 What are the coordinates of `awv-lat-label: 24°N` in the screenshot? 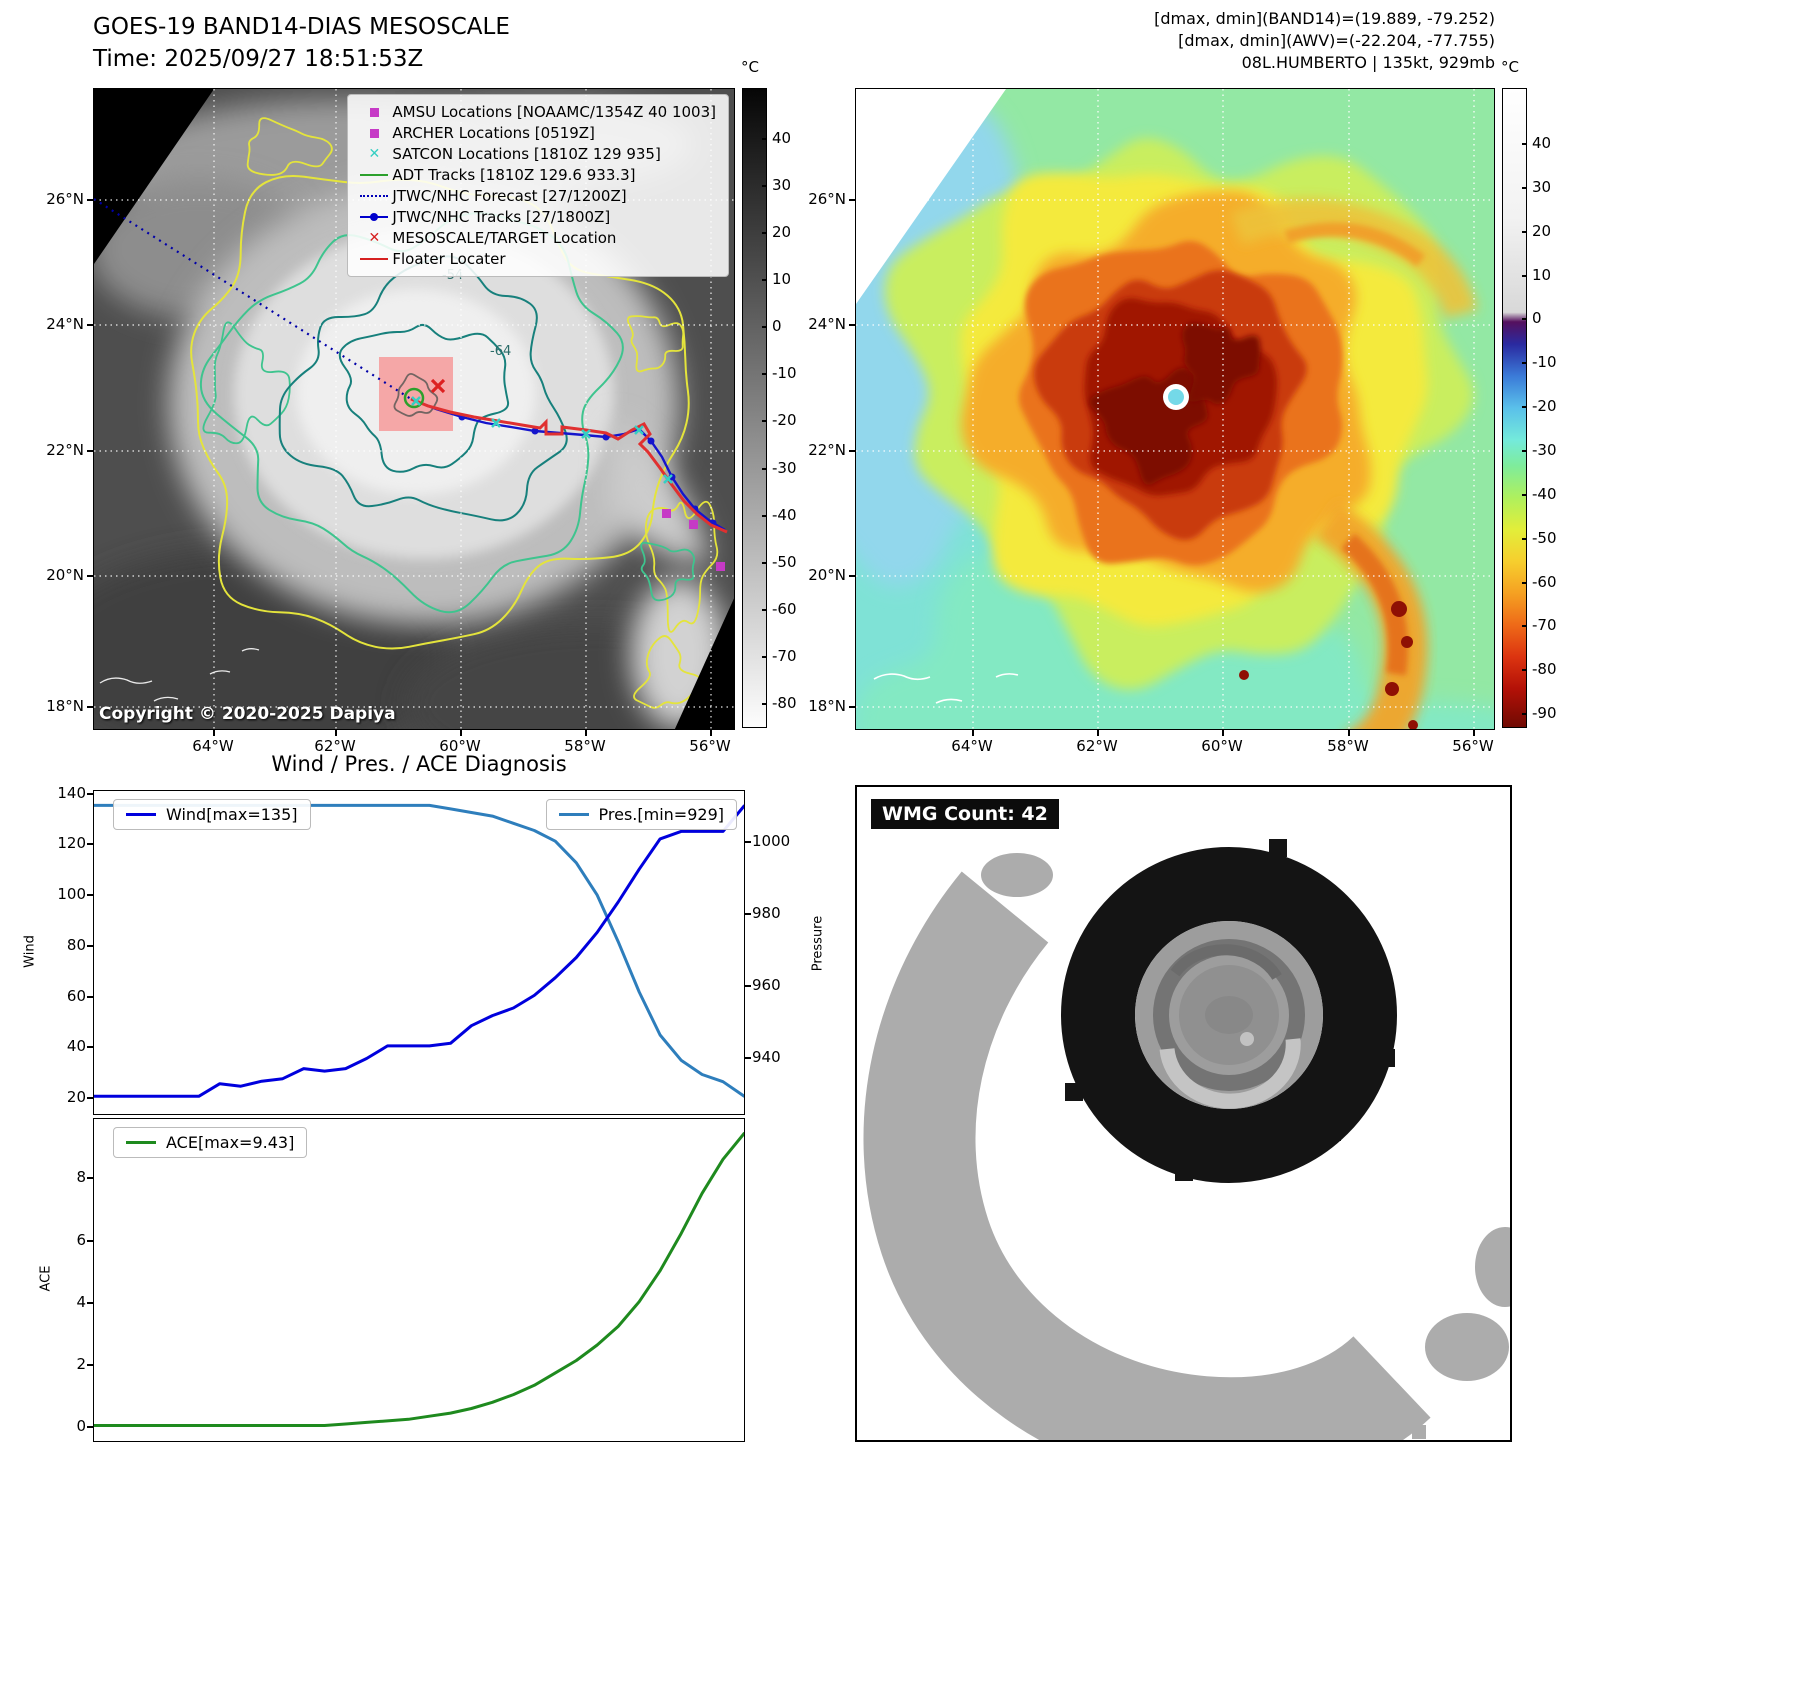 It's located at (827, 324).